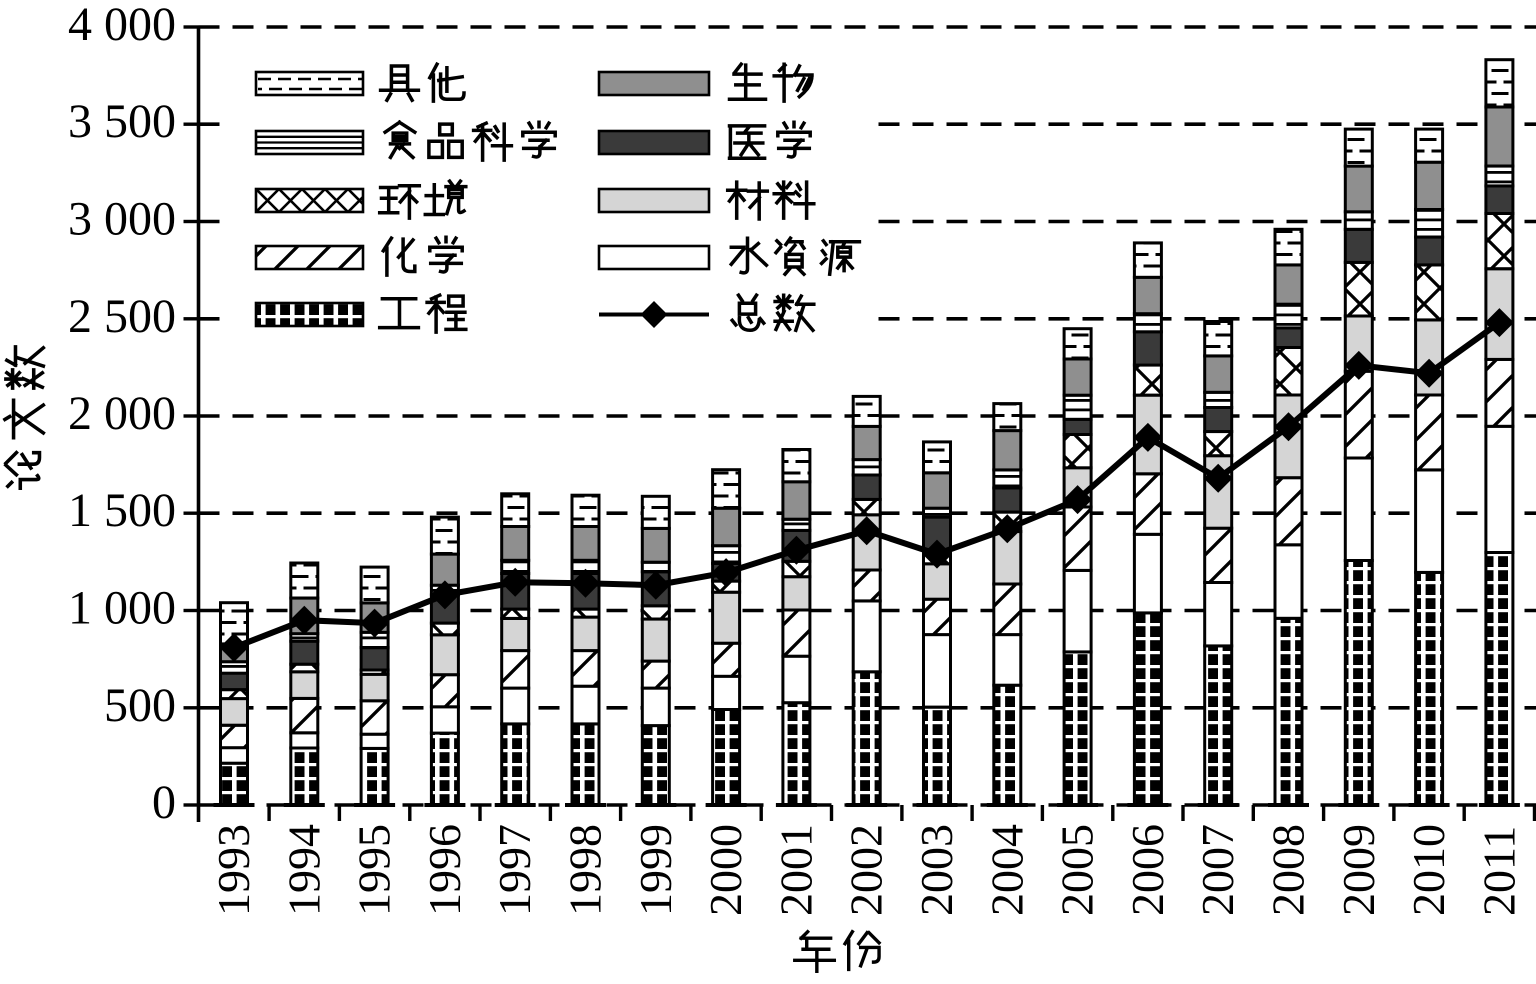 This screenshot has height=984, width=1536. Describe the element at coordinates (122, 510) in the screenshot. I see `svg-text: 1 500` at that location.